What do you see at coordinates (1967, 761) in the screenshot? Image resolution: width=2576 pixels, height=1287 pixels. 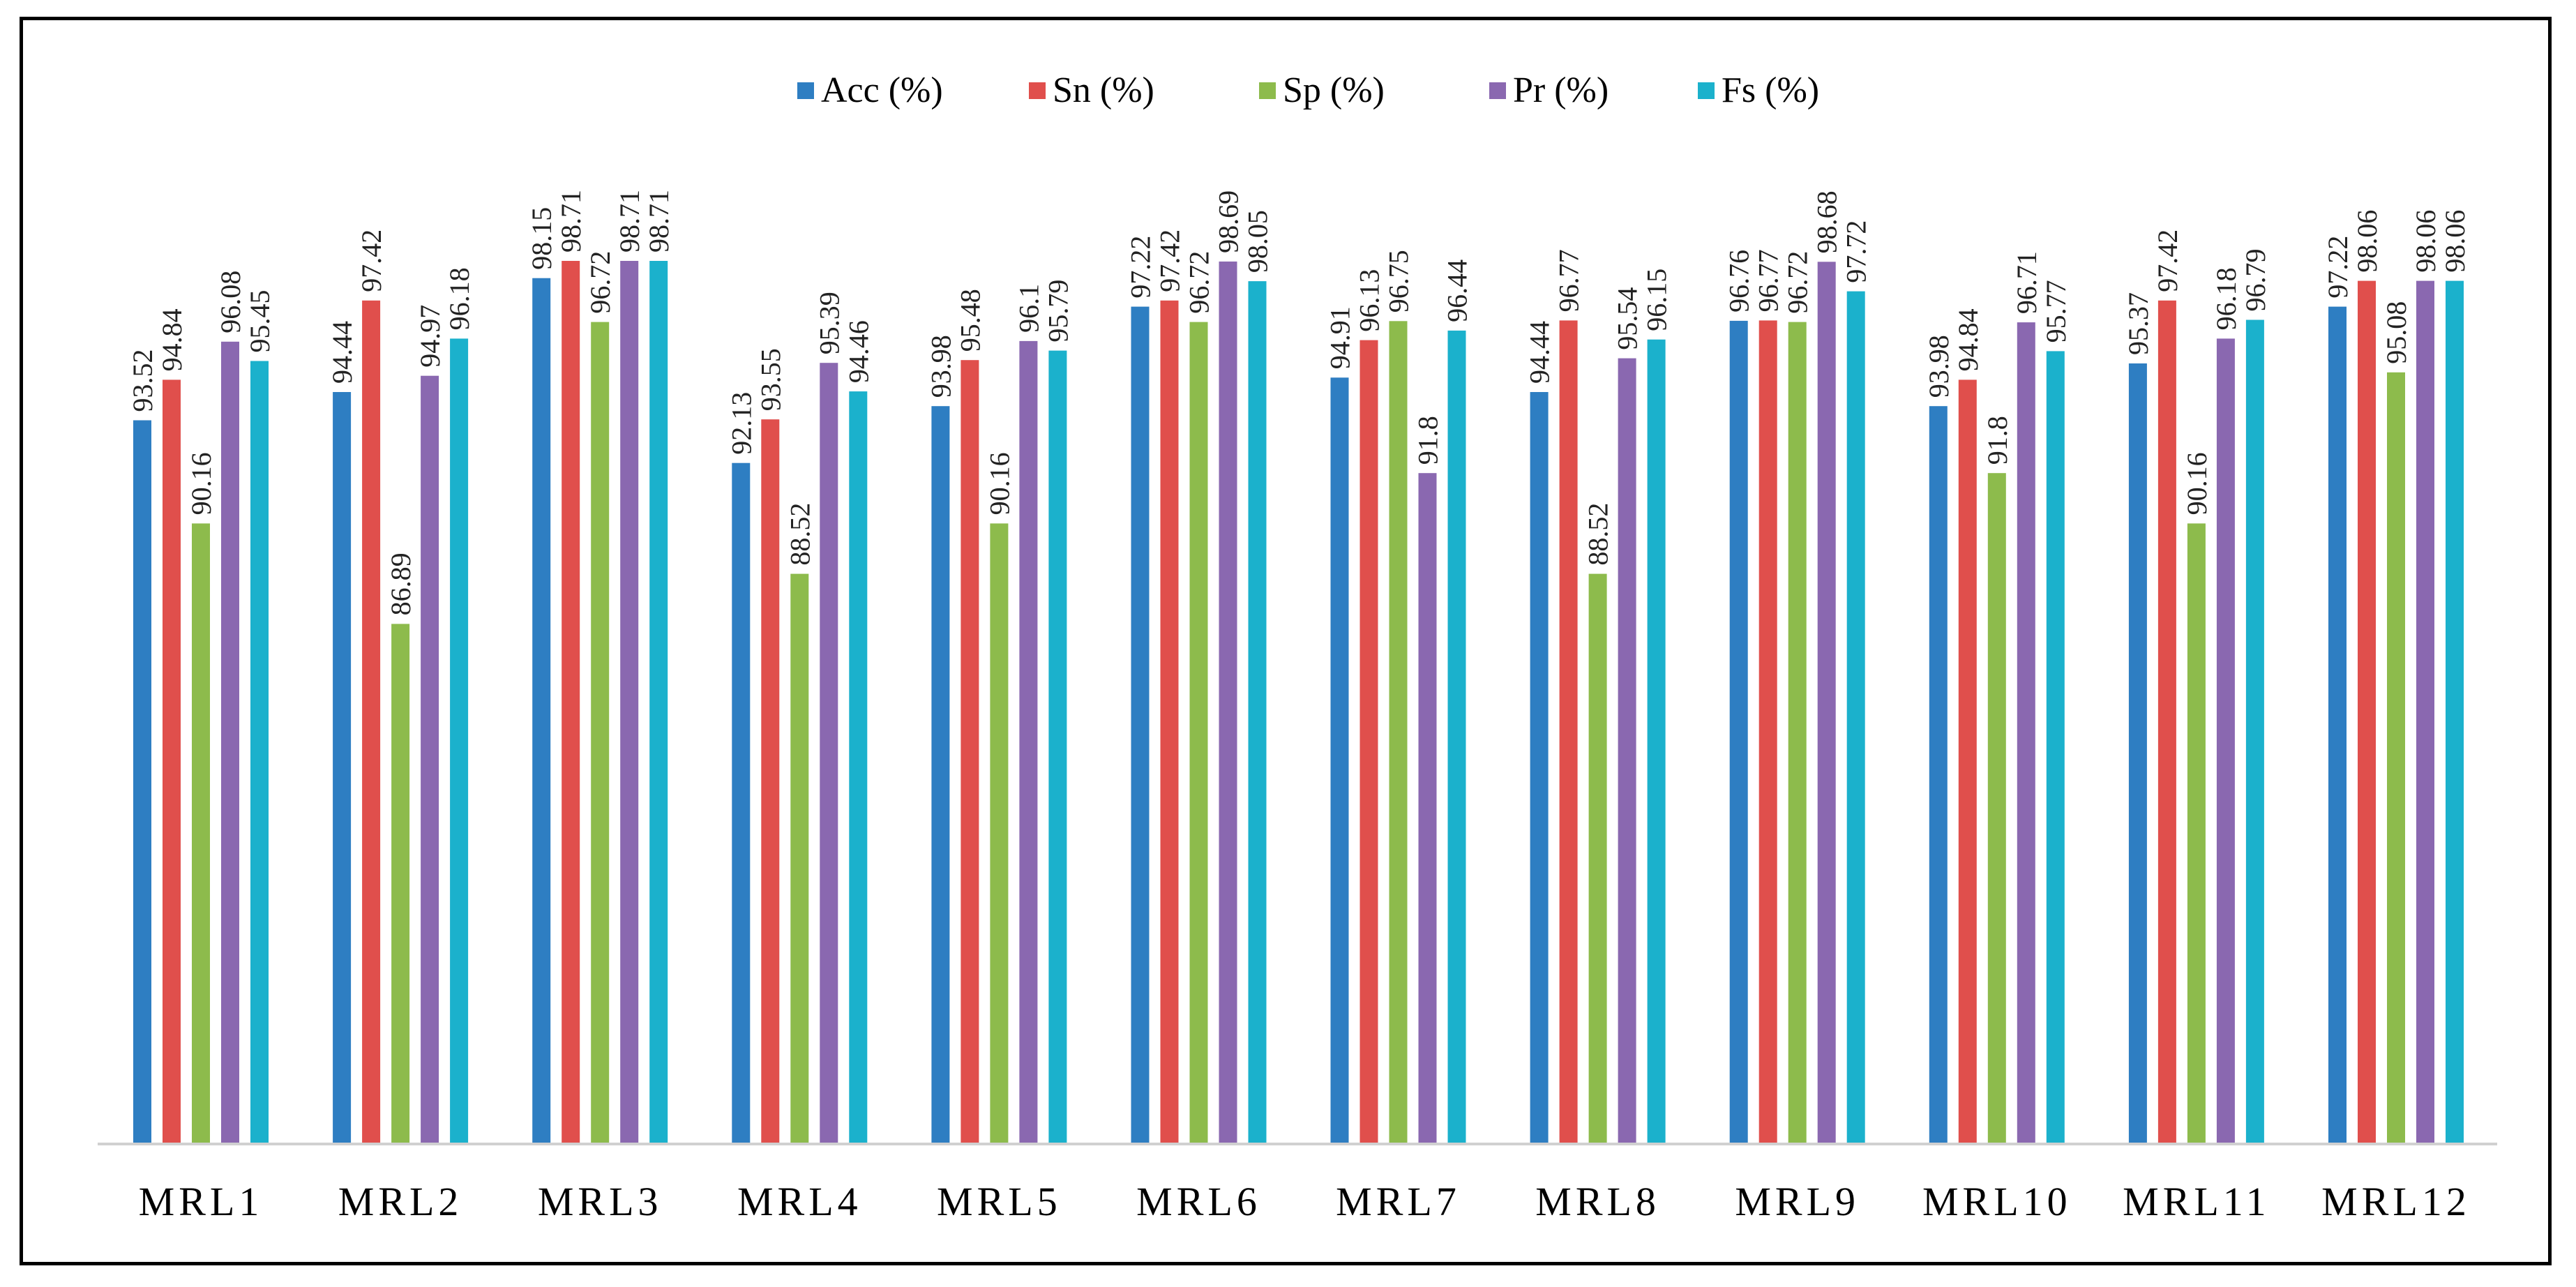 I see `bar-MRL10-s2` at bounding box center [1967, 761].